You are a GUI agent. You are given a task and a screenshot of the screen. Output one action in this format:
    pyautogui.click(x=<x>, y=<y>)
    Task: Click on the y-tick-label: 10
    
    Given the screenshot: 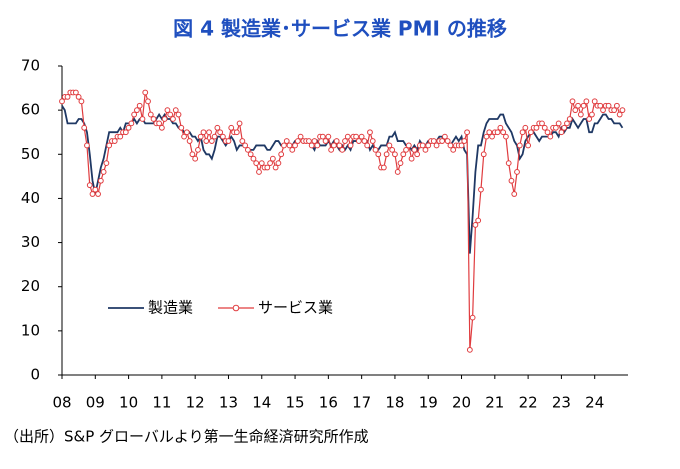 What is the action you would take?
    pyautogui.click(x=30, y=330)
    